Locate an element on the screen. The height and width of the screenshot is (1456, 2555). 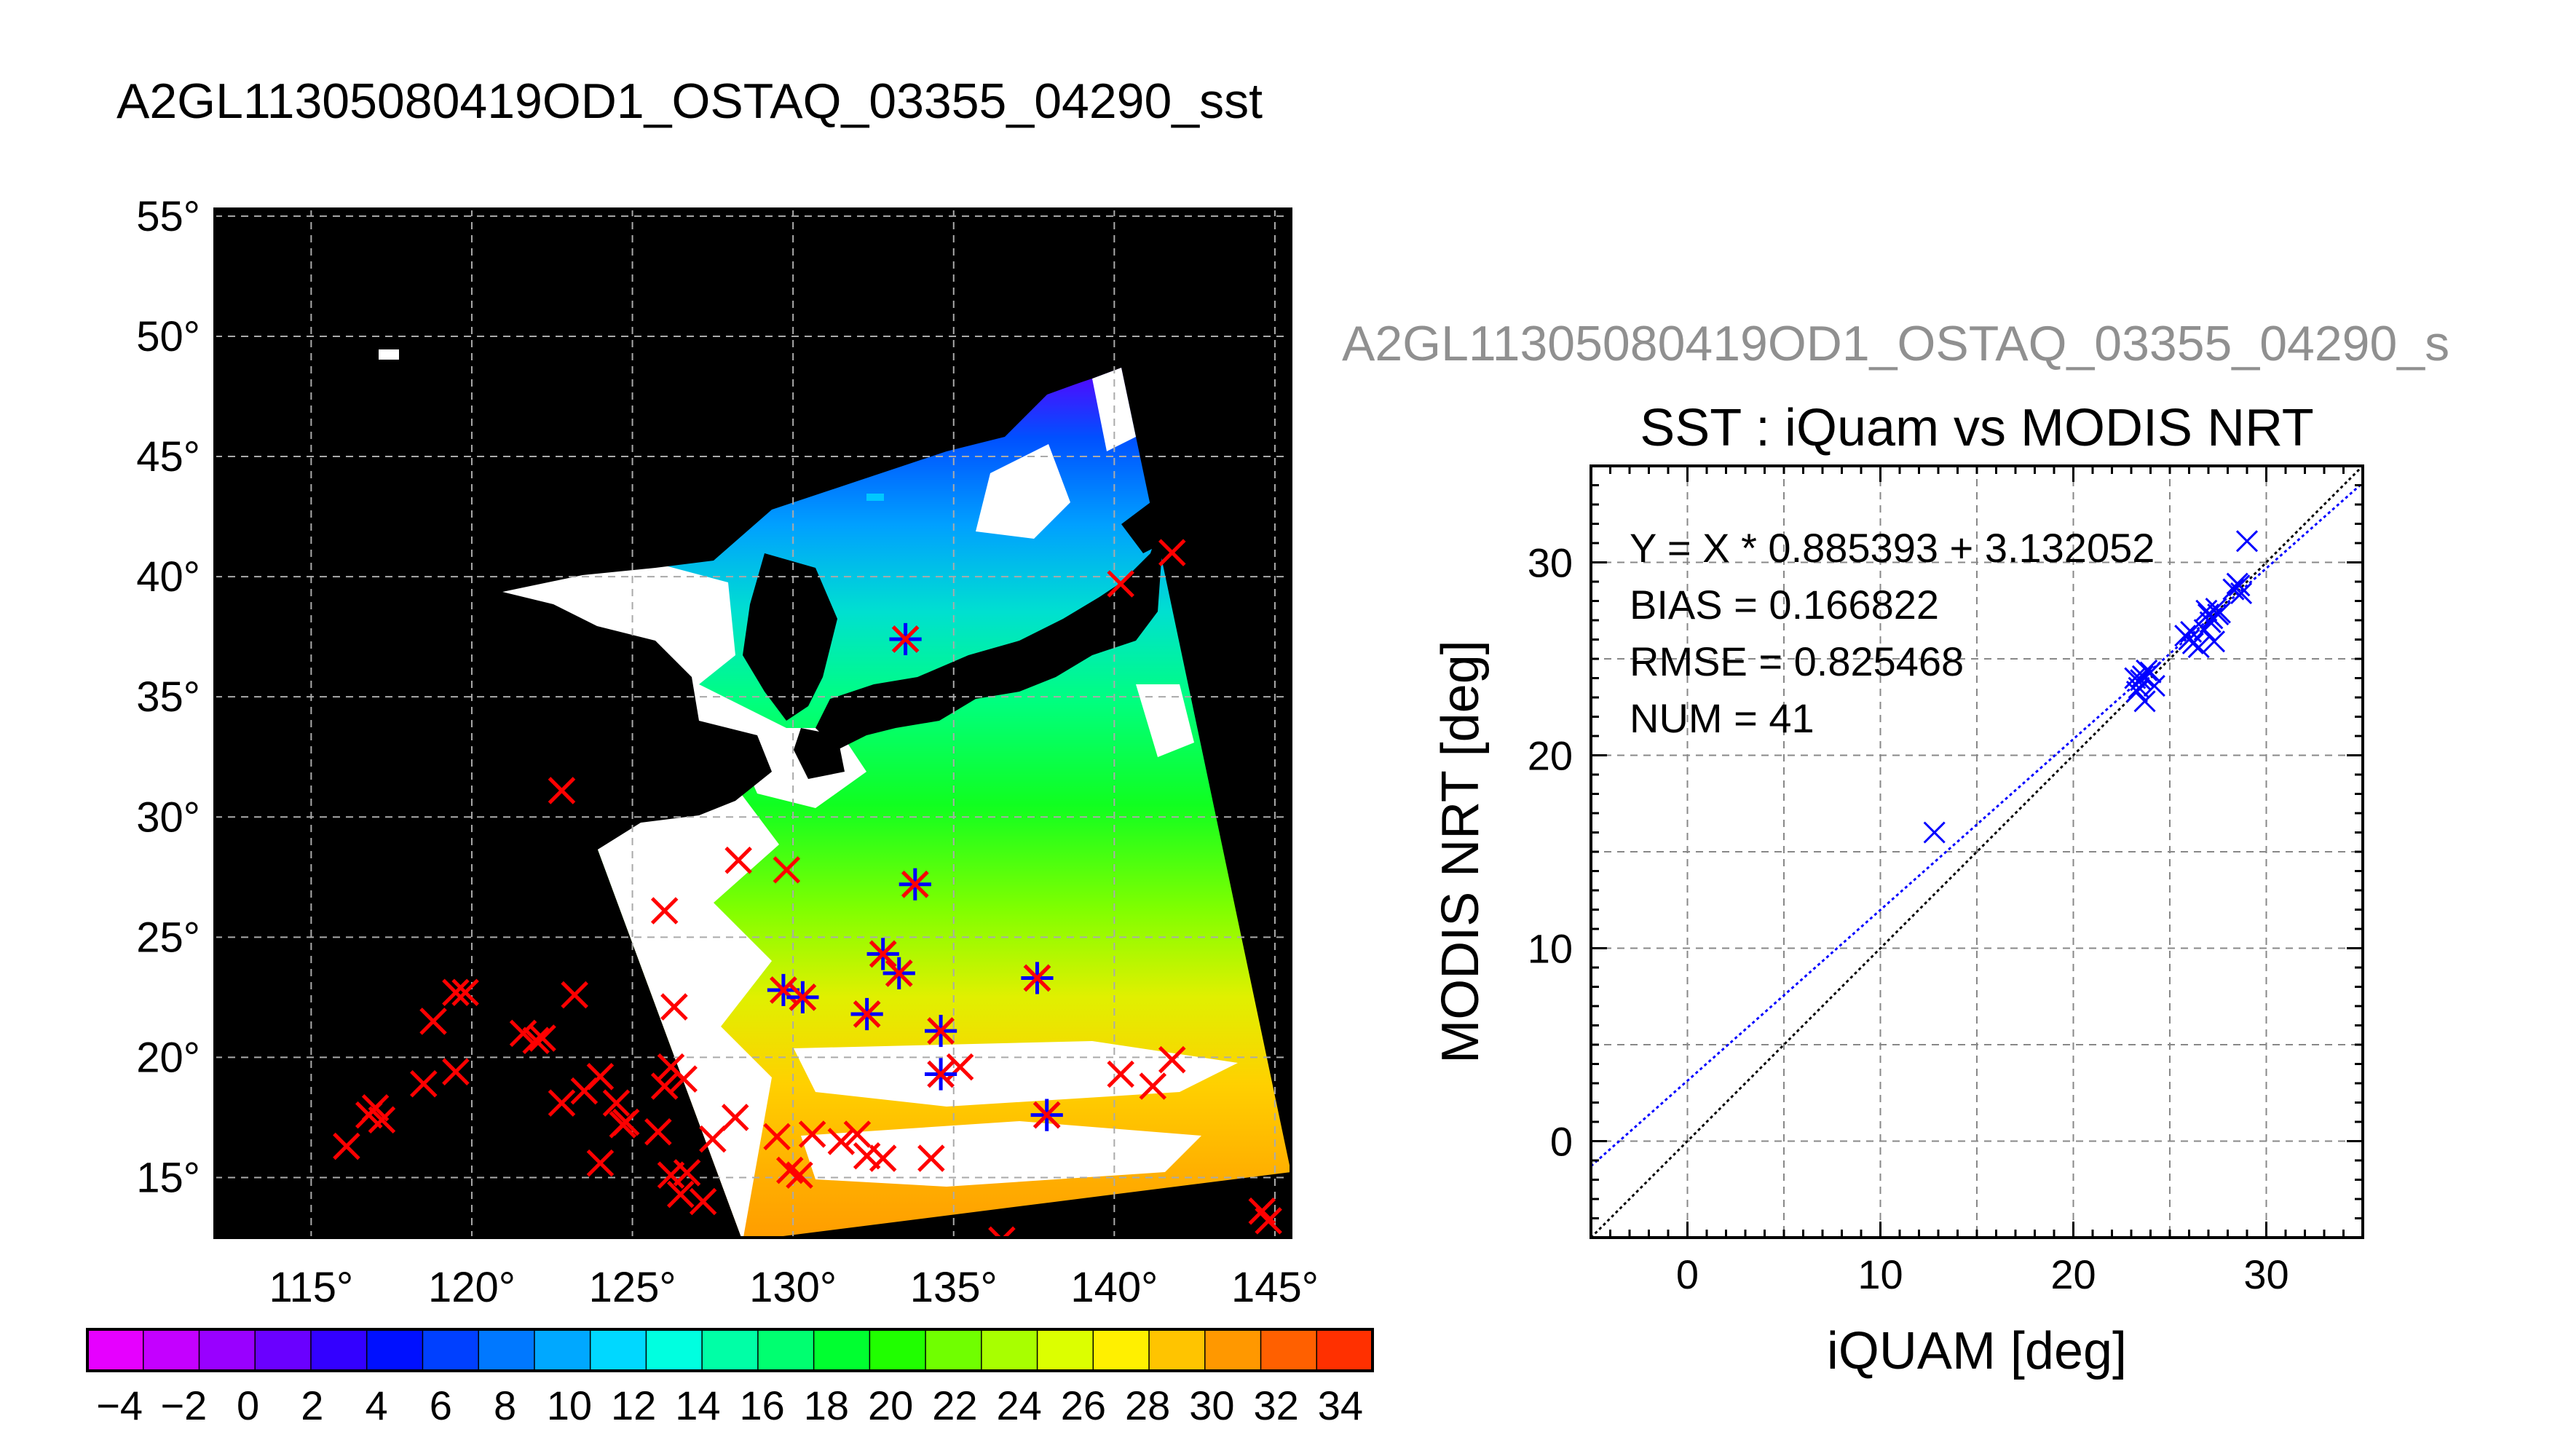
map-x-tick-labels: 115° 120° 125° 130° 135° 140° 145° is located at coordinates (794, 1287).